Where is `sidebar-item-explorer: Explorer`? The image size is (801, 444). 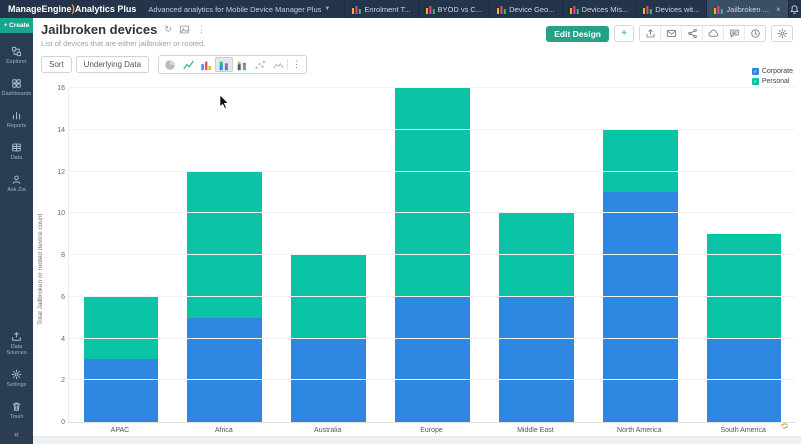
sidebar-item-explorer: Explorer is located at coordinates (16, 55).